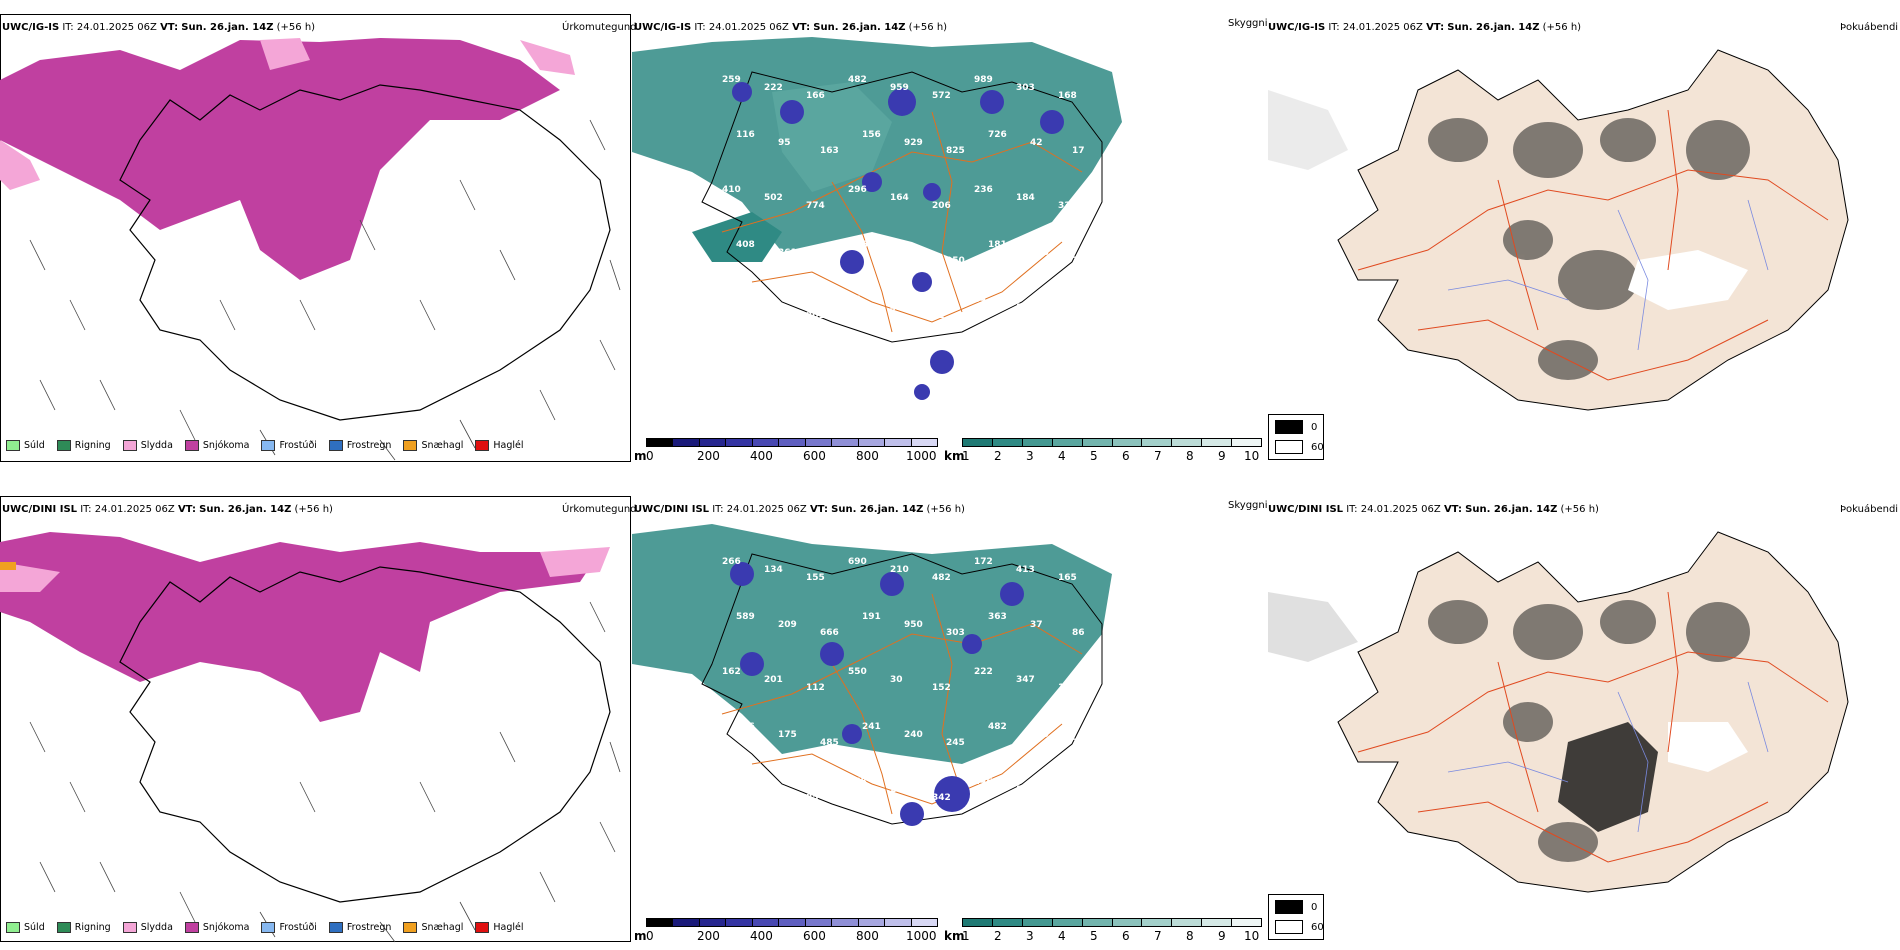 This screenshot has height=950, width=1900. What do you see at coordinates (854, 300) in the screenshot?
I see `elevation-label: 46` at bounding box center [854, 300].